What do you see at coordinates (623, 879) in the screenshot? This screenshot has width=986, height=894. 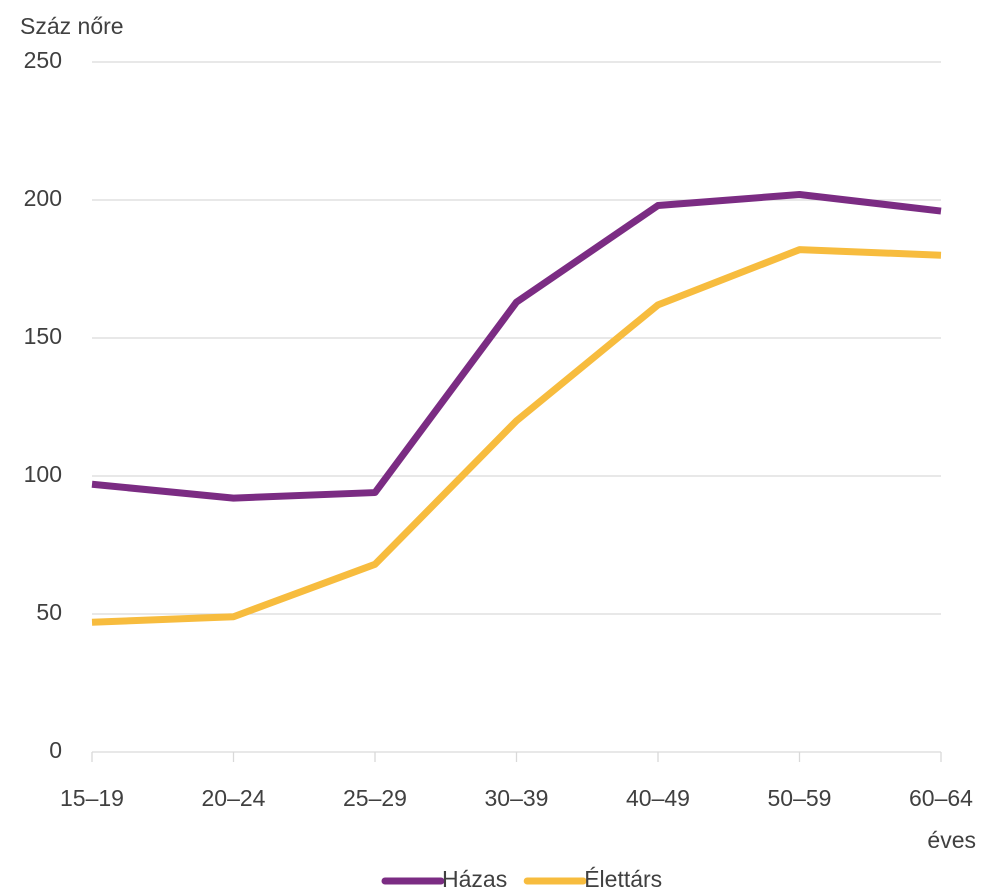 I see `legend-label: Élettárs` at bounding box center [623, 879].